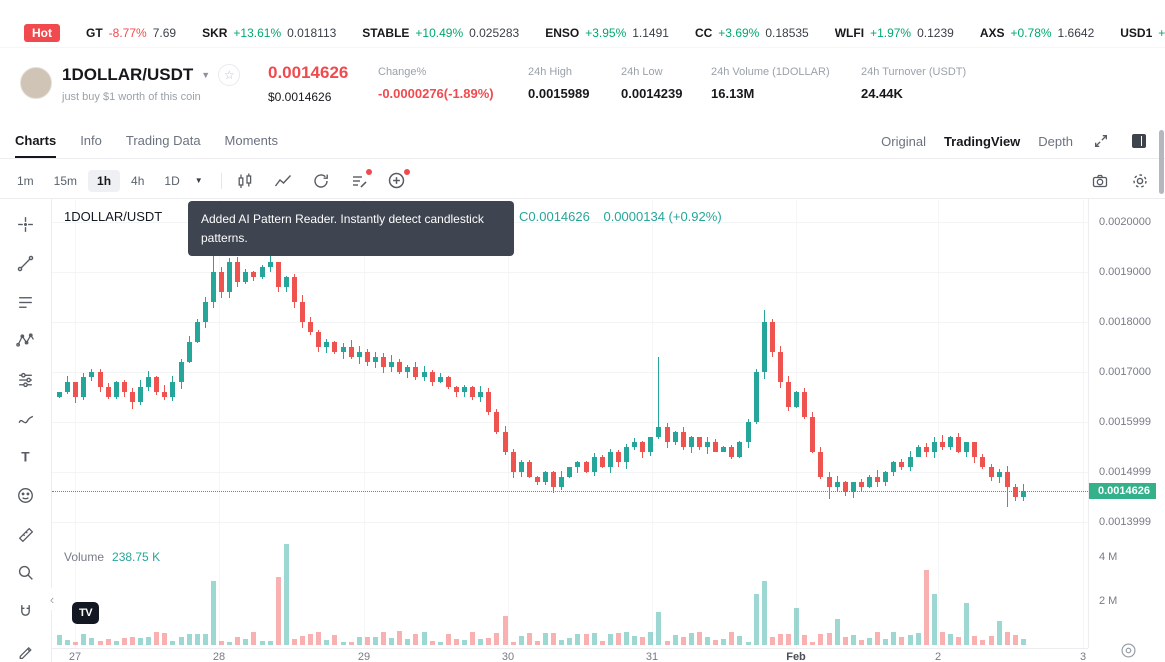  Describe the element at coordinates (283, 181) in the screenshot. I see `indicators-icon` at that location.